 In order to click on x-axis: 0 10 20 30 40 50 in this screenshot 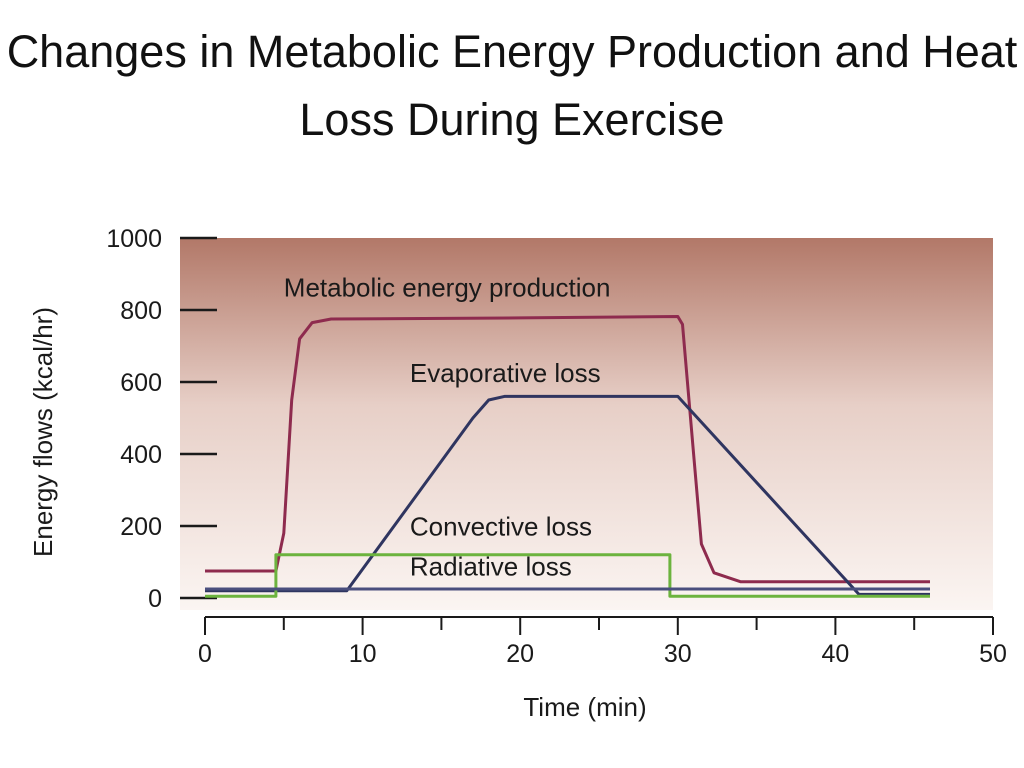, I will do `click(602, 642)`.